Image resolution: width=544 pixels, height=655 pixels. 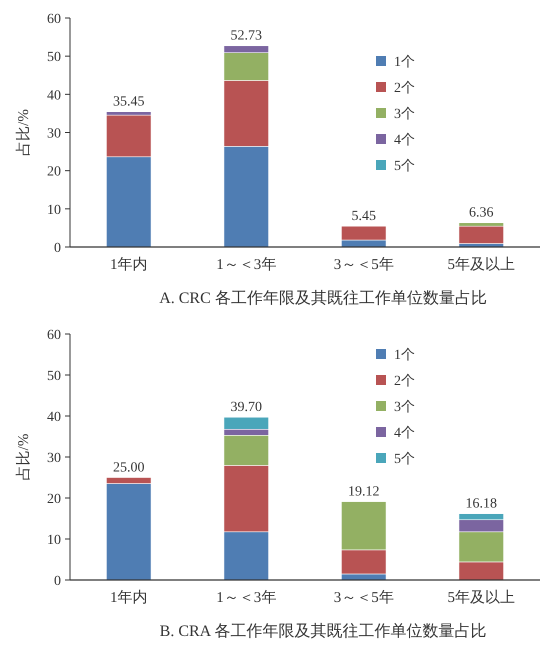 What do you see at coordinates (481, 213) in the screenshot?
I see `total-label: 6.36` at bounding box center [481, 213].